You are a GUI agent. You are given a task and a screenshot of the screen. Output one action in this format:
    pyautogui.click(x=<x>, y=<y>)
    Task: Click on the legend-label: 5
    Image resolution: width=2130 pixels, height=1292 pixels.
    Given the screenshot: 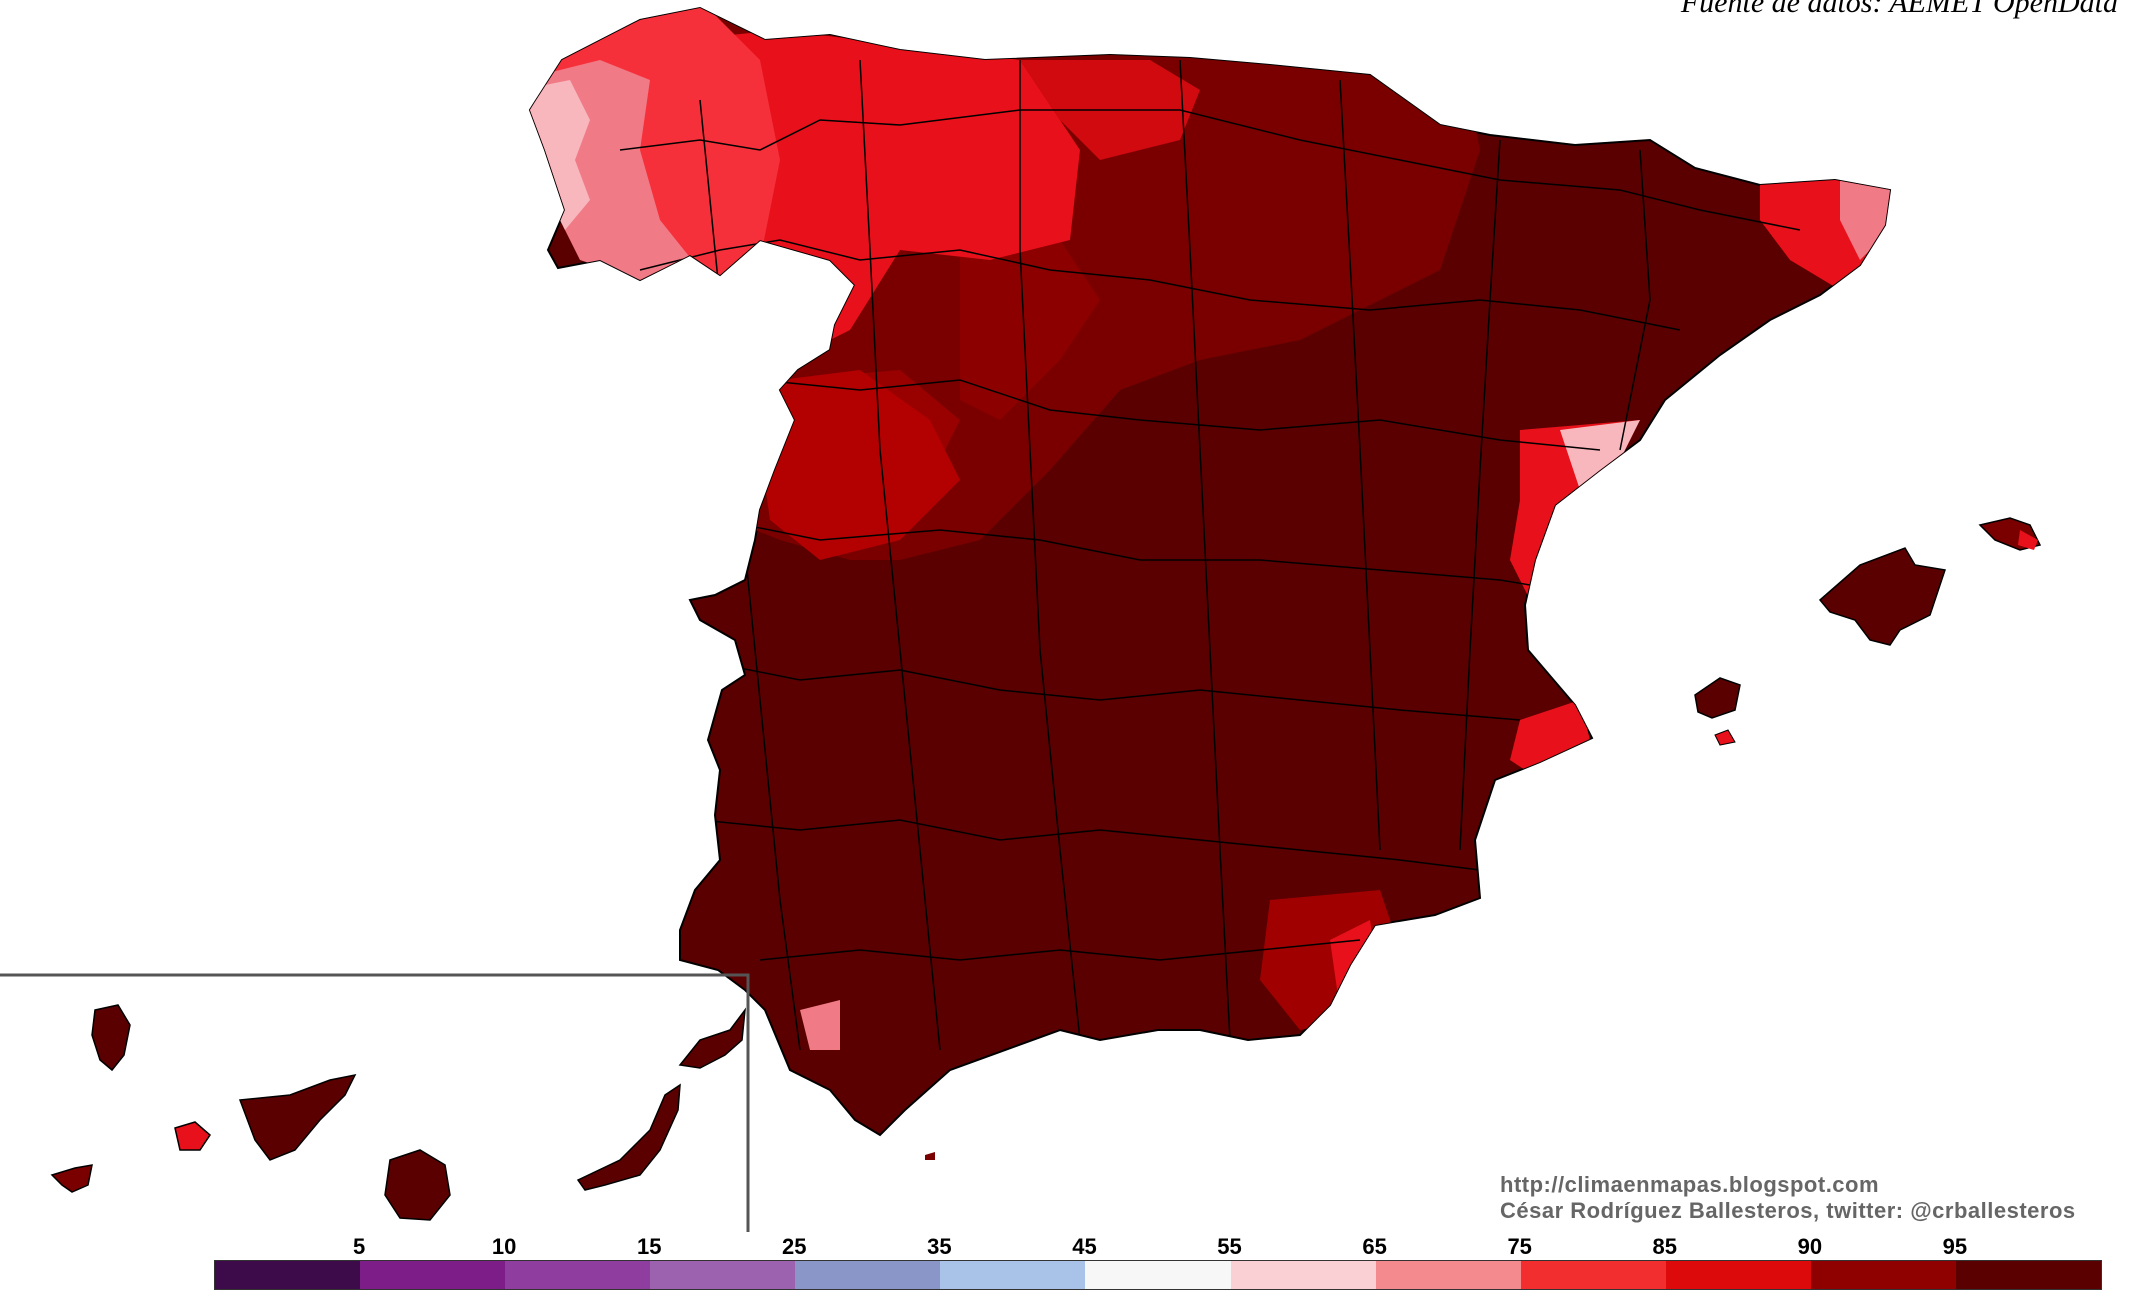 What is the action you would take?
    pyautogui.click(x=359, y=1246)
    